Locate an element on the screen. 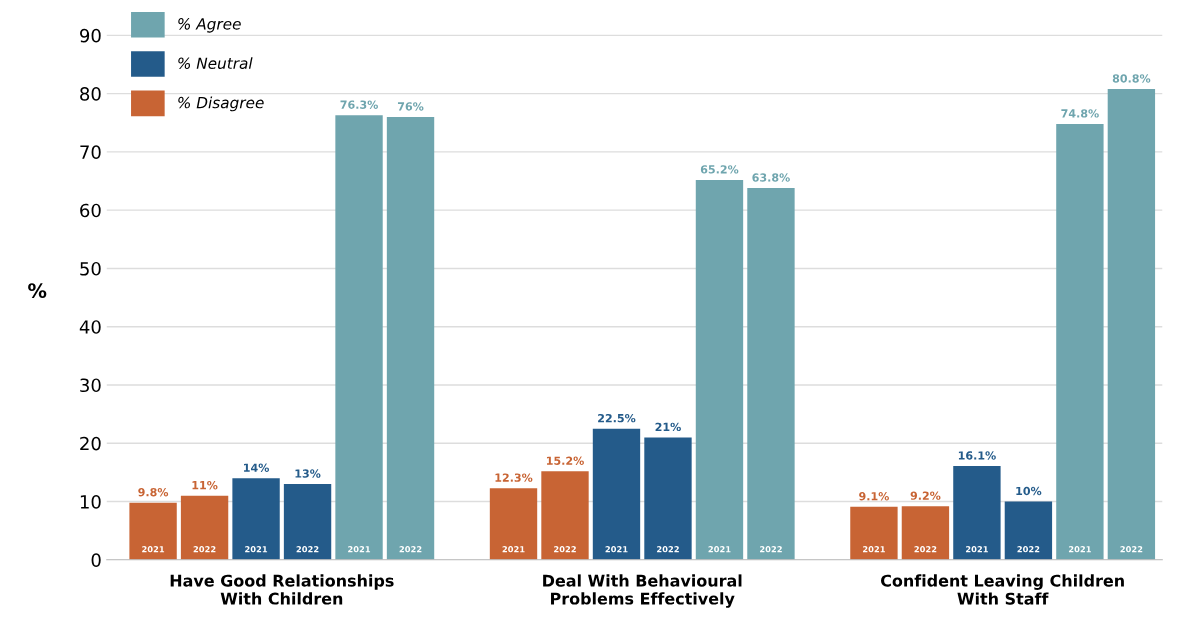 The width and height of the screenshot is (1186, 622). y-tick-label: 60 is located at coordinates (90, 210).